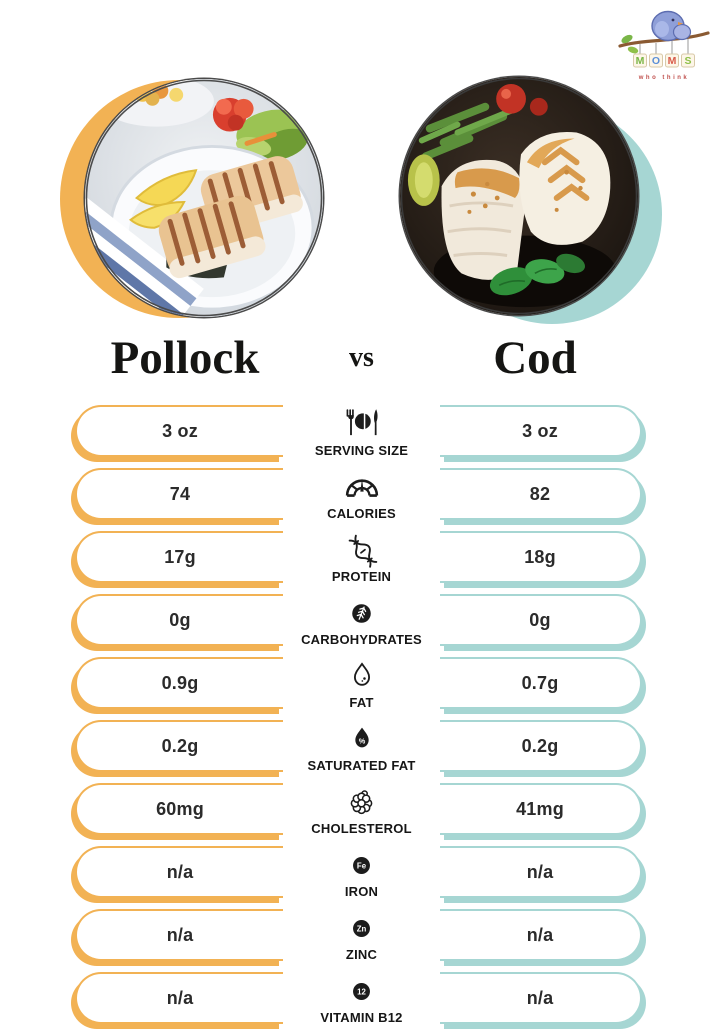 This screenshot has height=1036, width=720. I want to click on nutrient-row: 0.2g % SATURATED FAT 0.2g, so click(360, 751).